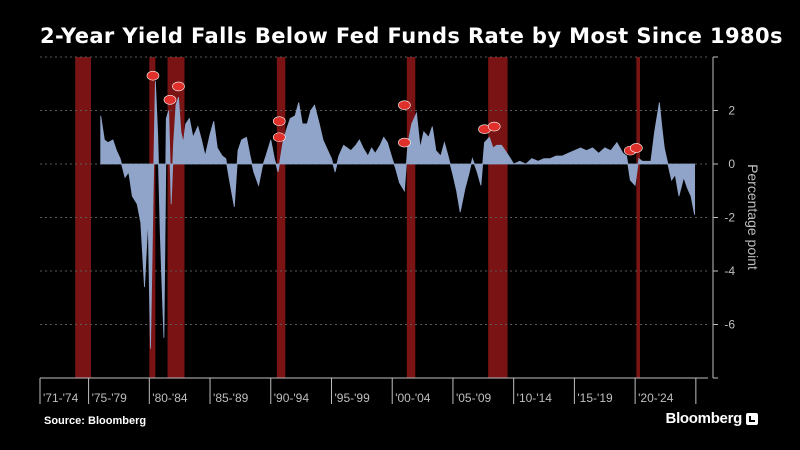  What do you see at coordinates (731, 164) in the screenshot?
I see `y-tick-label: 0` at bounding box center [731, 164].